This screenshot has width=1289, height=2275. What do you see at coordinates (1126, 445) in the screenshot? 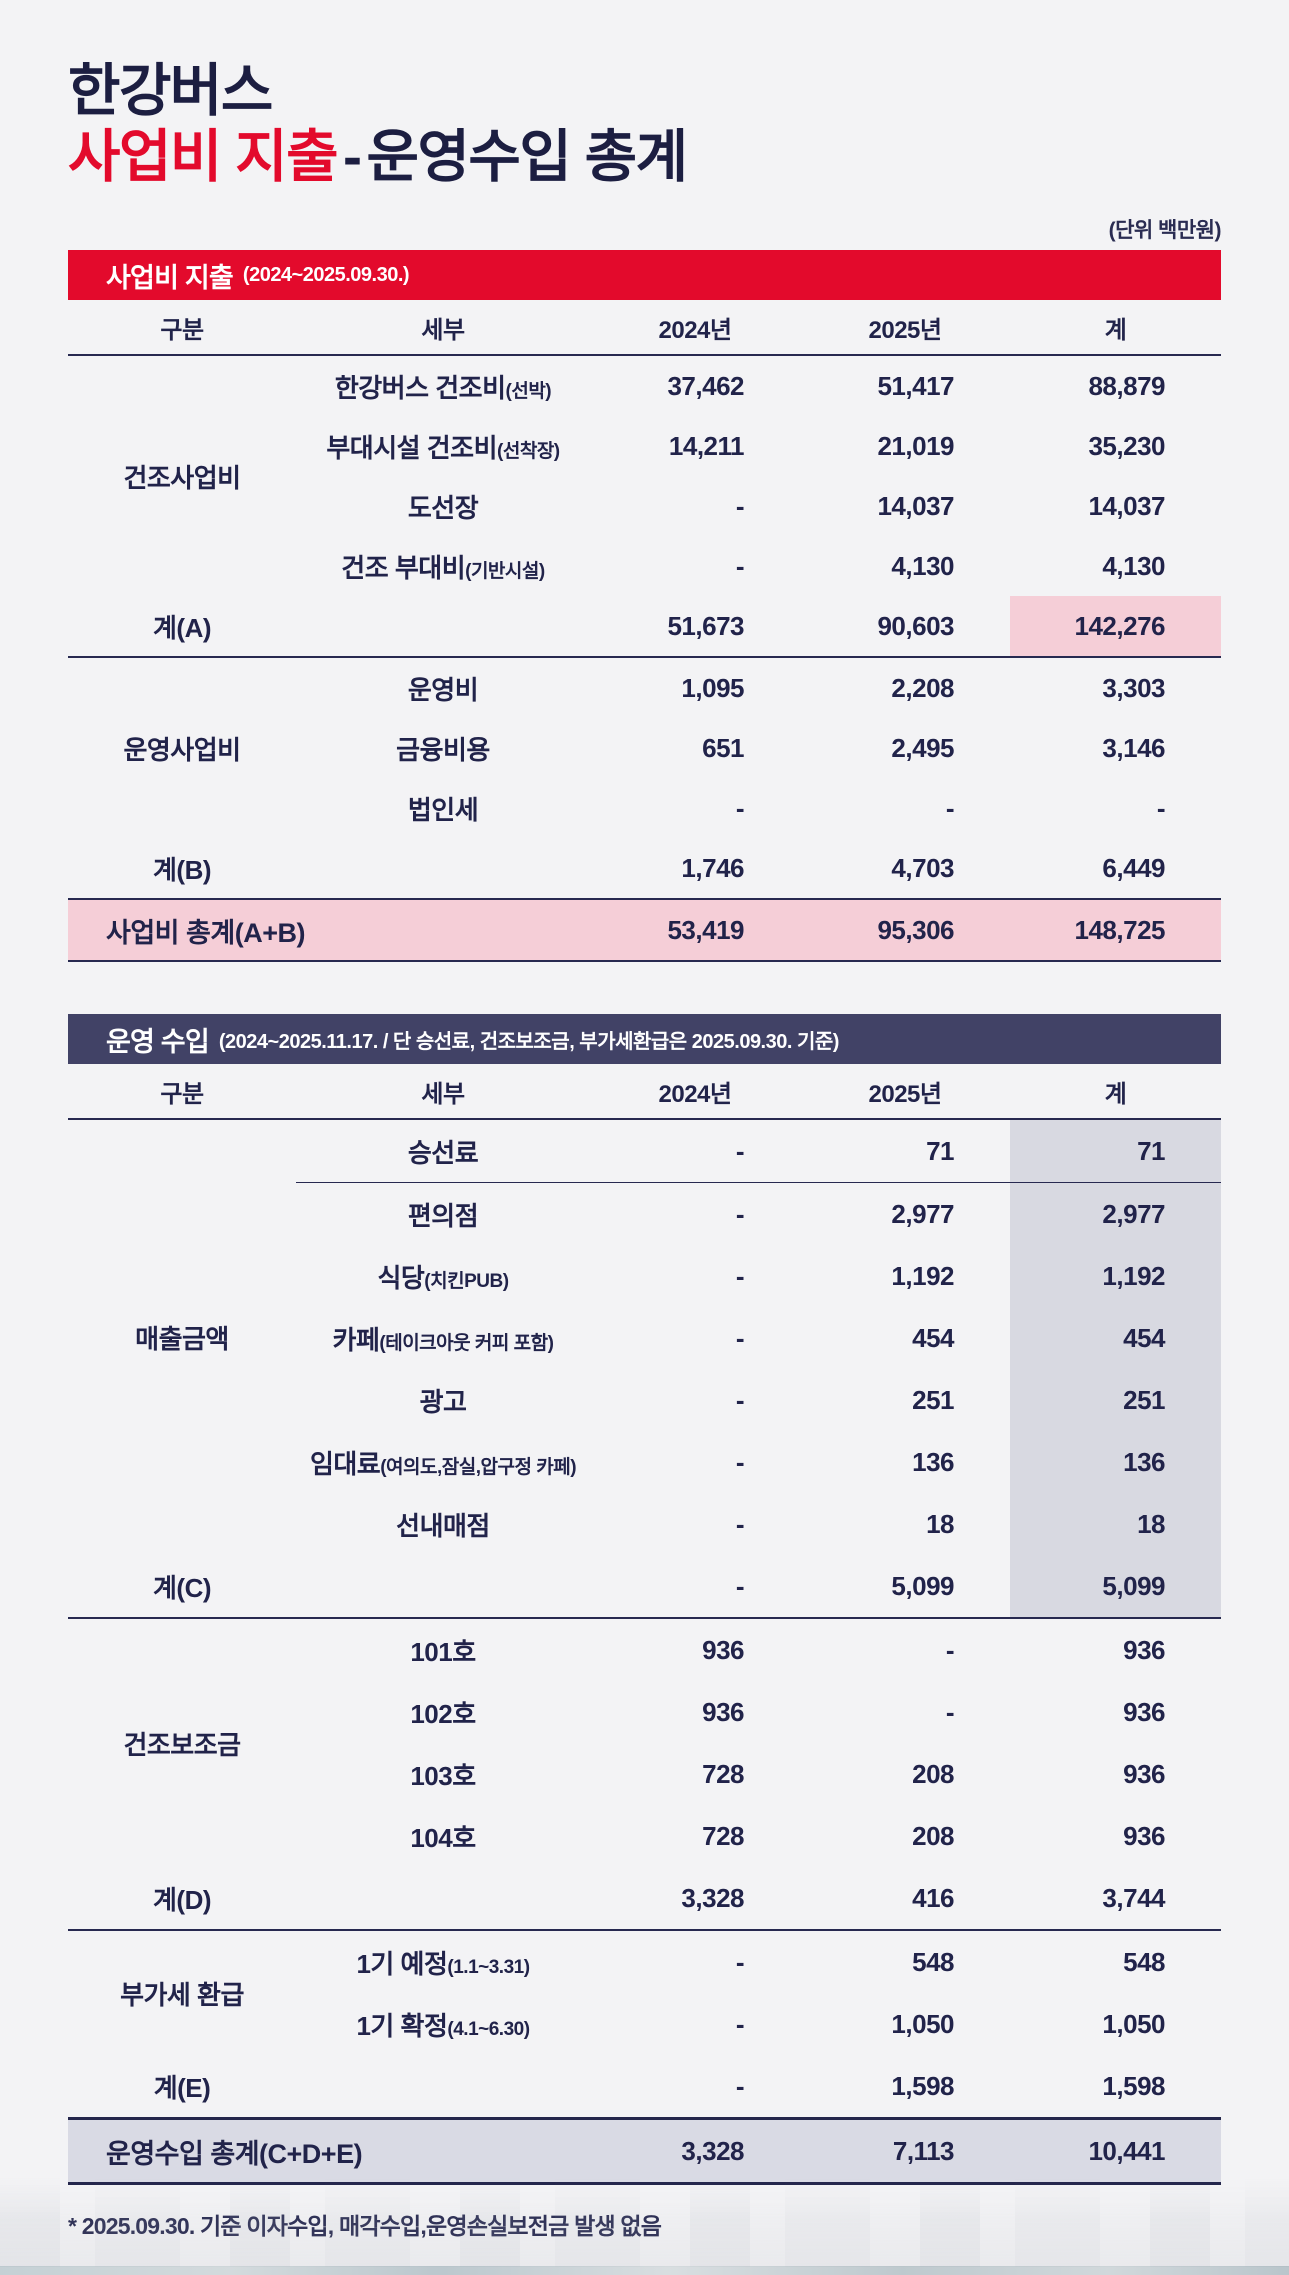
I see `cell-total: 35,230` at bounding box center [1126, 445].